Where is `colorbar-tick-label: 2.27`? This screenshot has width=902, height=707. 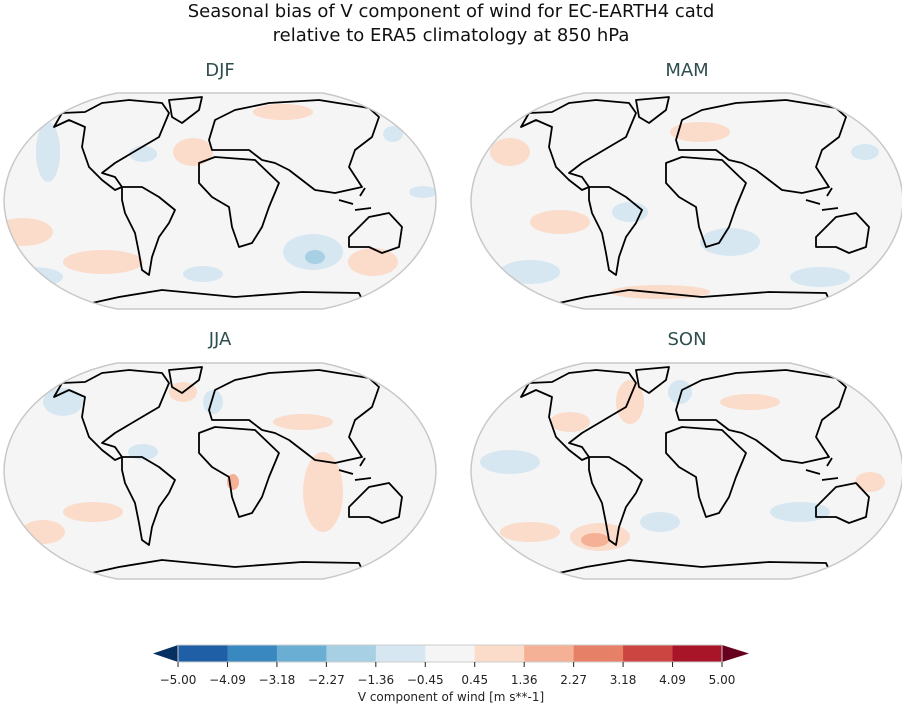 colorbar-tick-label: 2.27 is located at coordinates (573, 680).